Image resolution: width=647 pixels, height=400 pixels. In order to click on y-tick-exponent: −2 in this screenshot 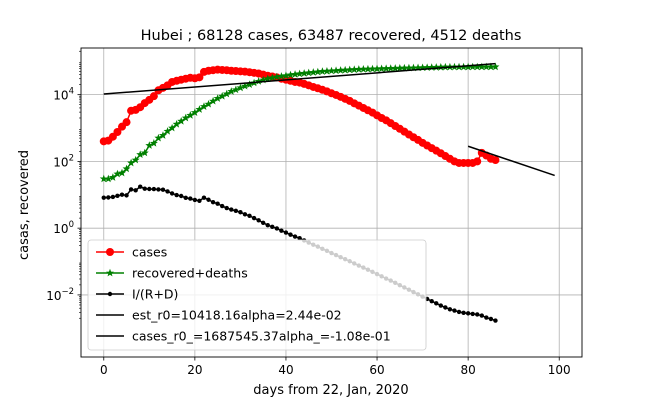, I will do `click(67, 292)`.